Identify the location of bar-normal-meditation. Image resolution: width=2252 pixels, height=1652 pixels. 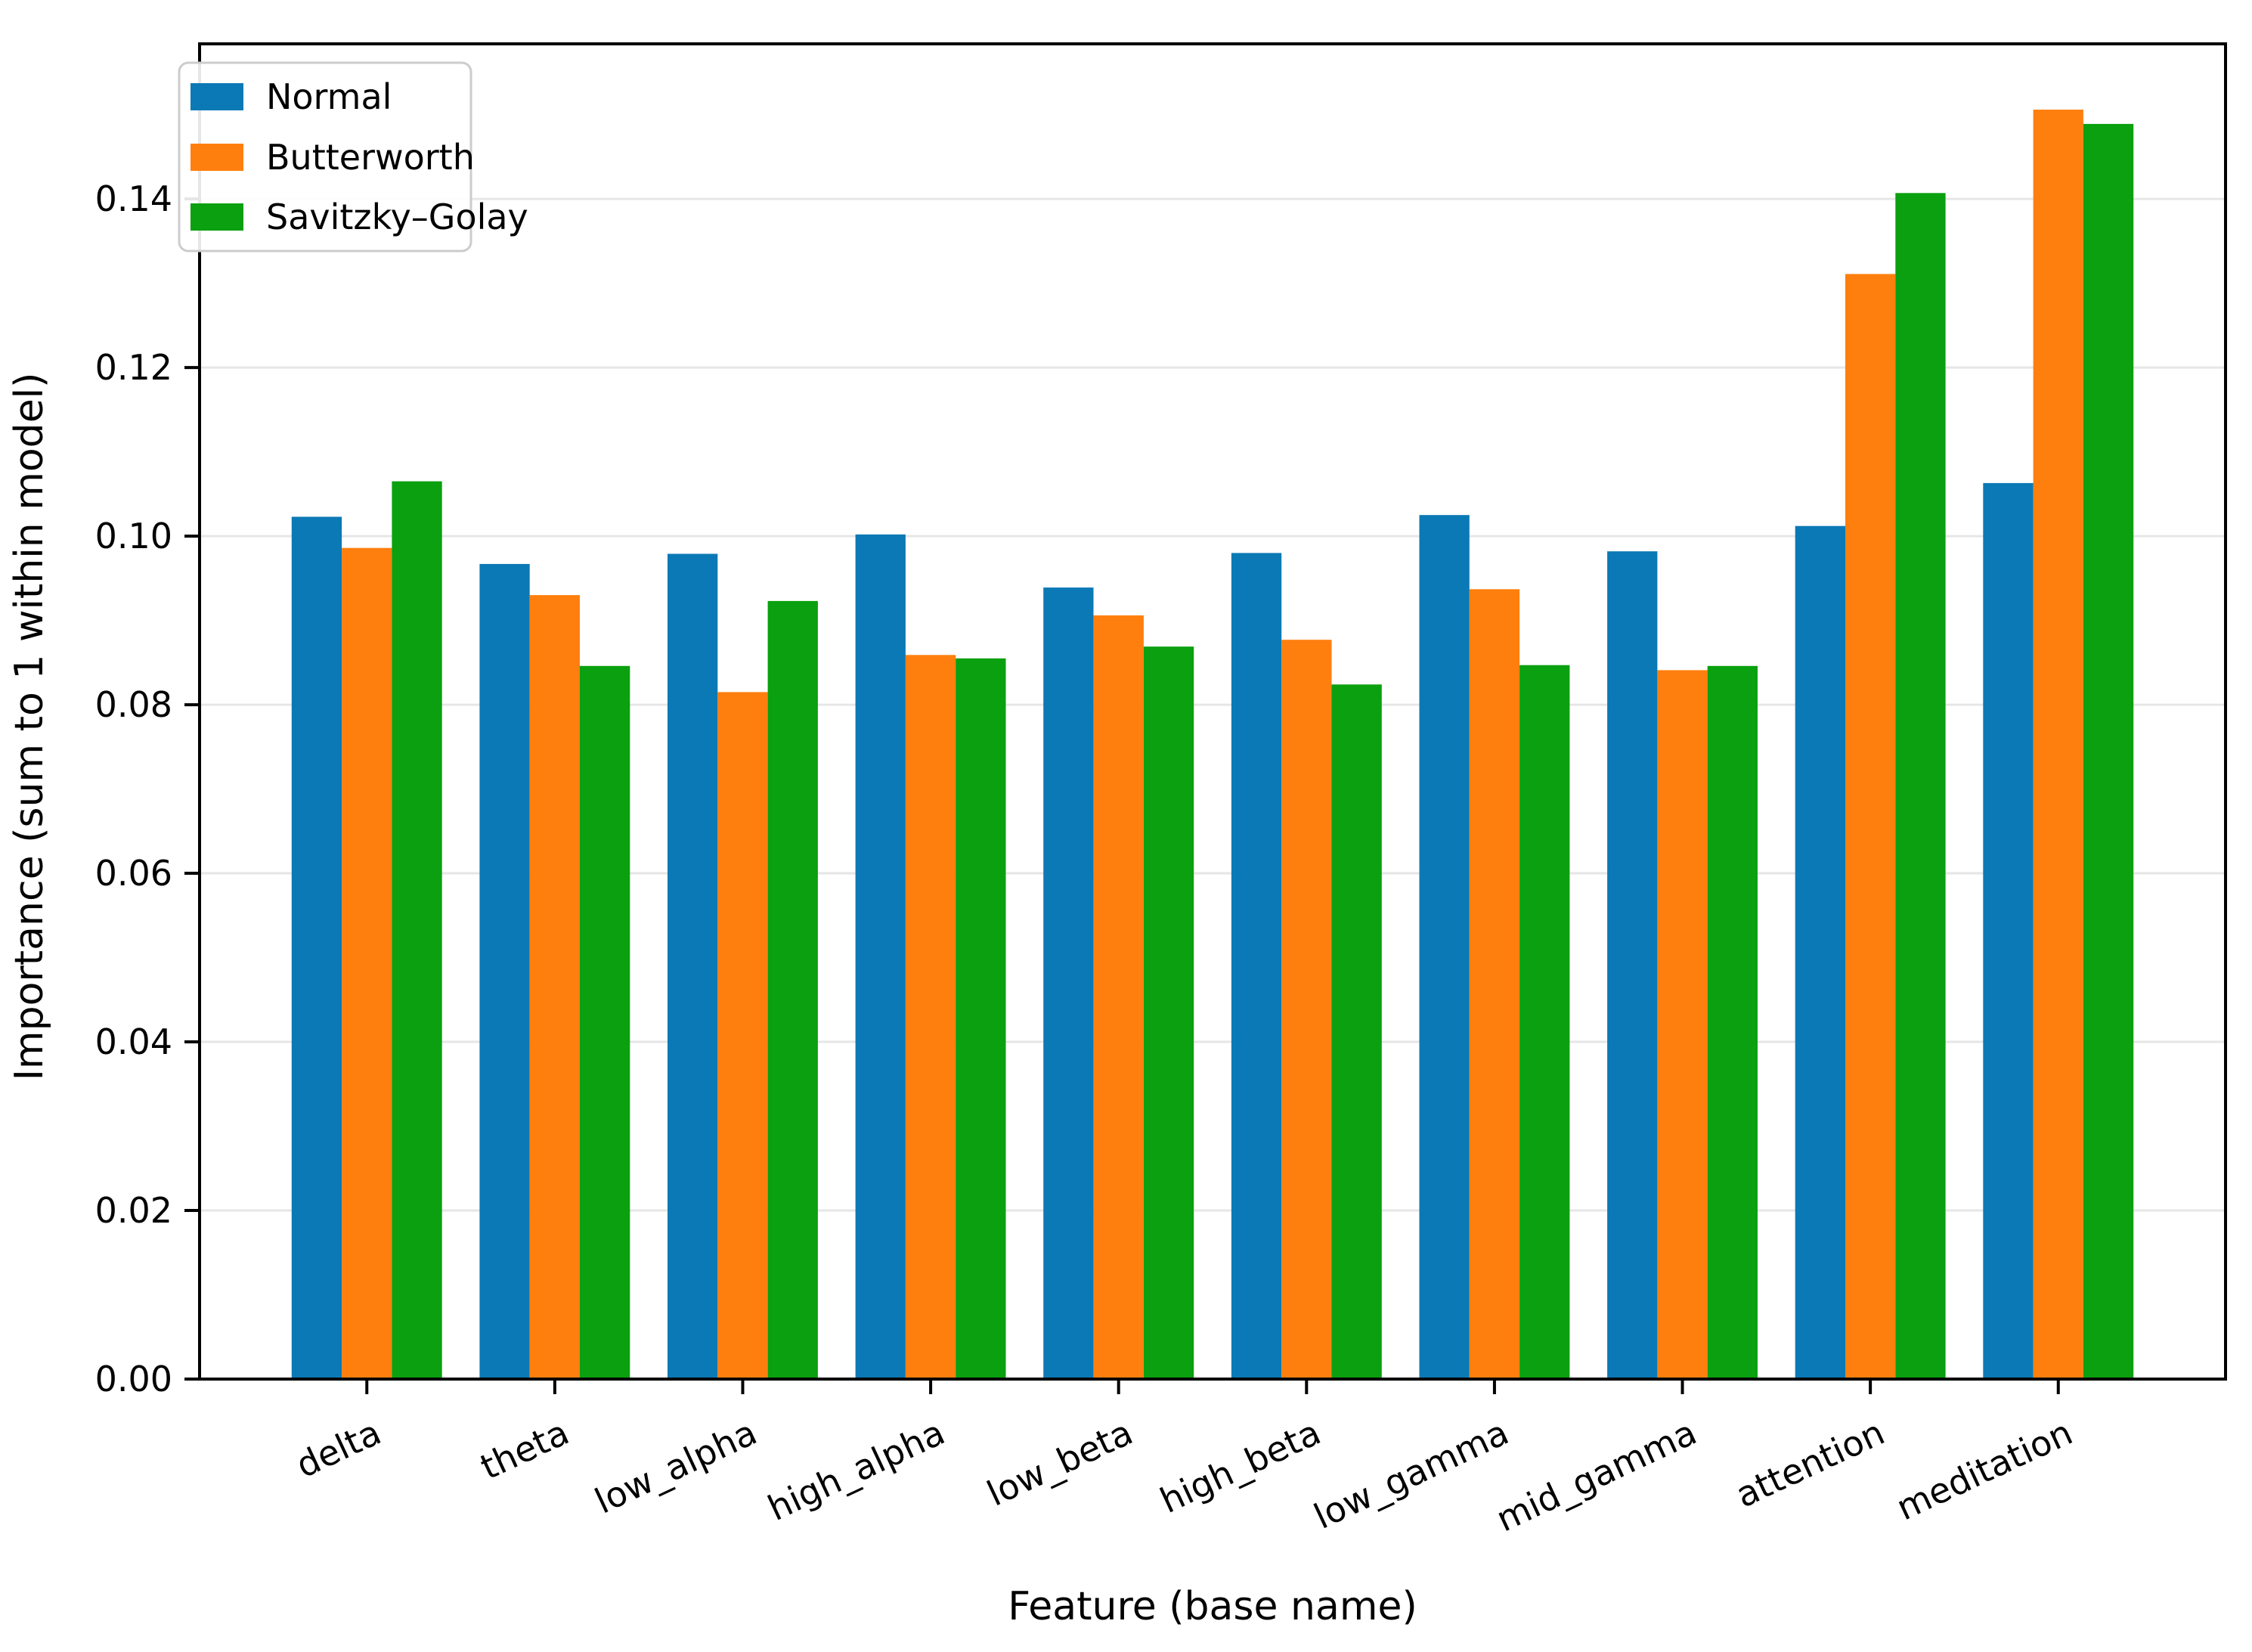
(2008, 931).